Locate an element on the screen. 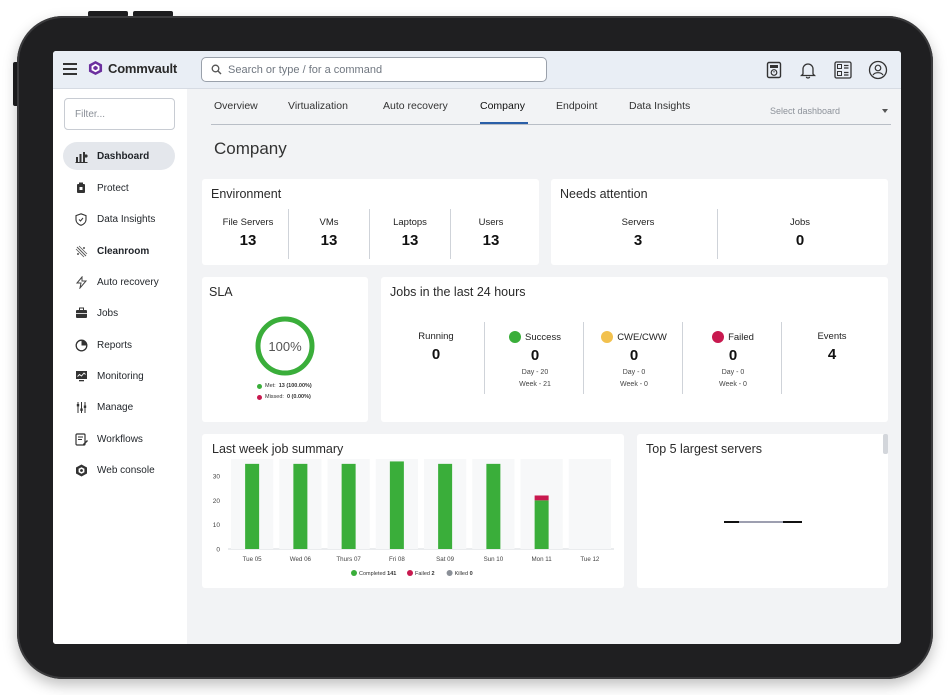 This screenshot has width=950, height=695. stat-label: Users is located at coordinates (491, 222).